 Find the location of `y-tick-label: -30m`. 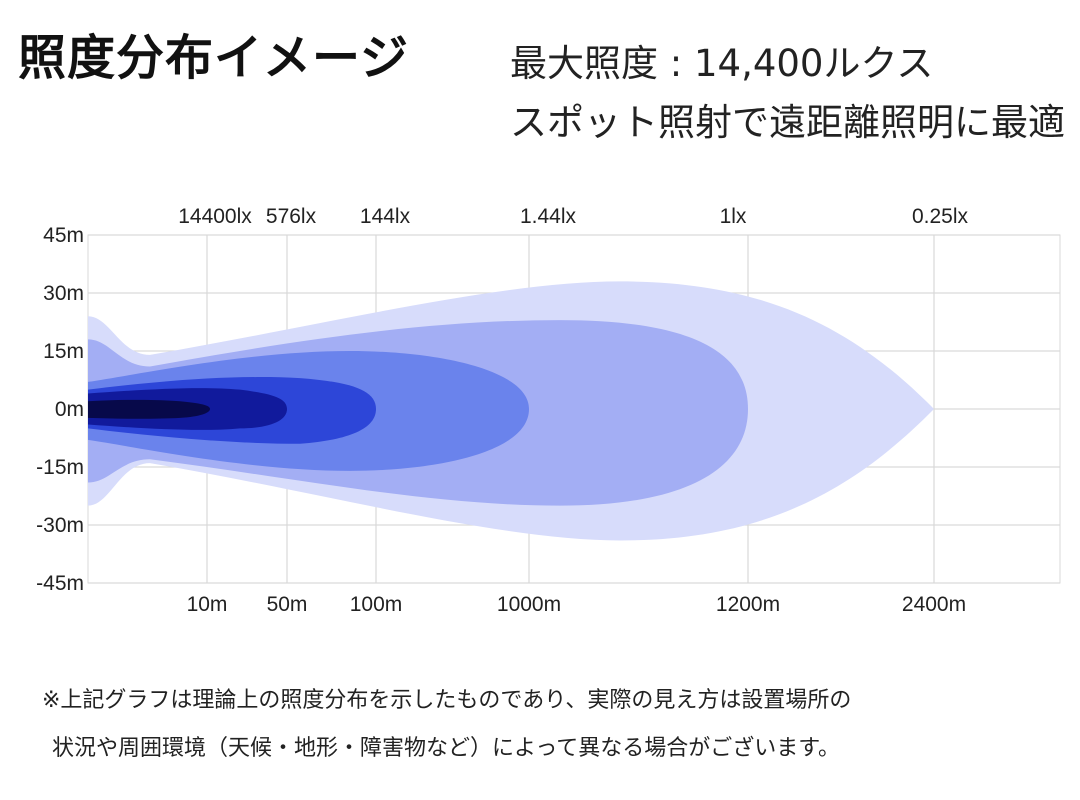

y-tick-label: -30m is located at coordinates (60, 525).